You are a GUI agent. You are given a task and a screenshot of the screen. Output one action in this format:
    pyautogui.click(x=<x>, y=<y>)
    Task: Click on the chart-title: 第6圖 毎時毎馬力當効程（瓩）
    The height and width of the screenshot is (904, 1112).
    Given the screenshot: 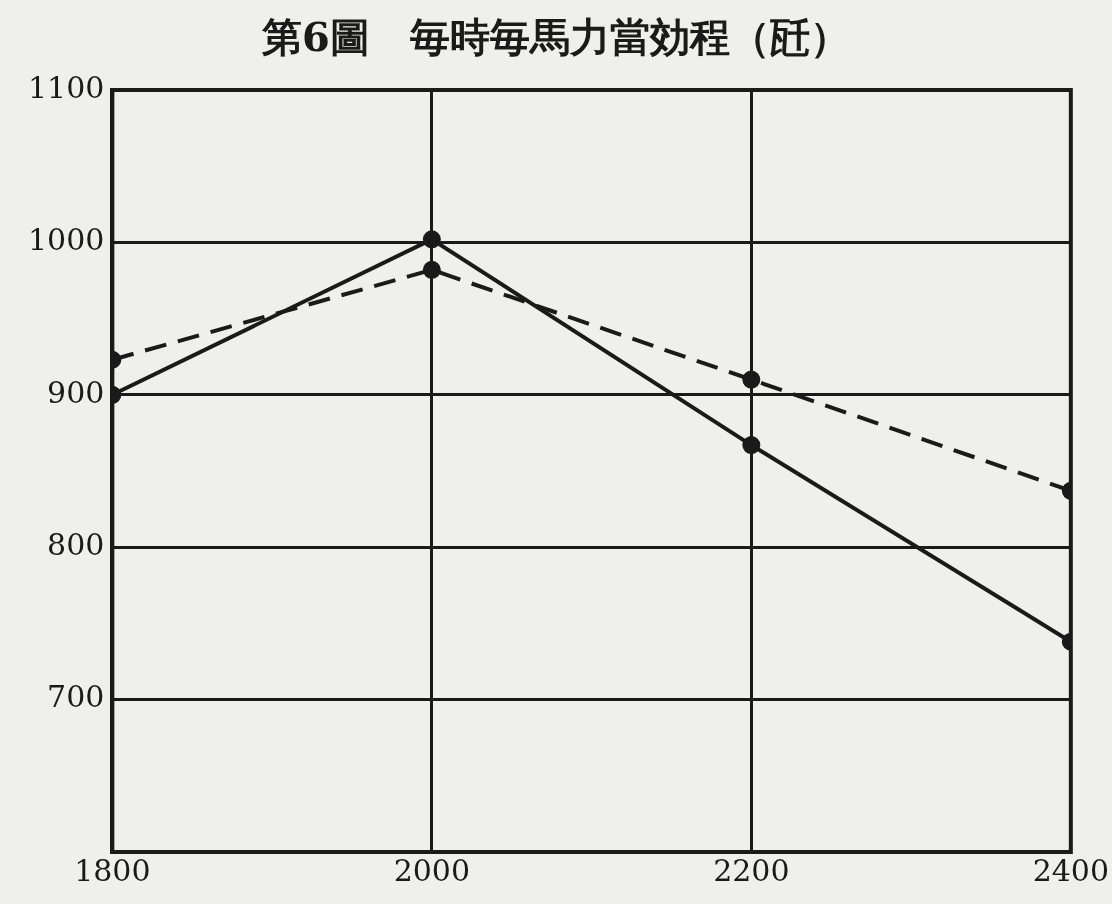 What is the action you would take?
    pyautogui.click(x=556, y=37)
    